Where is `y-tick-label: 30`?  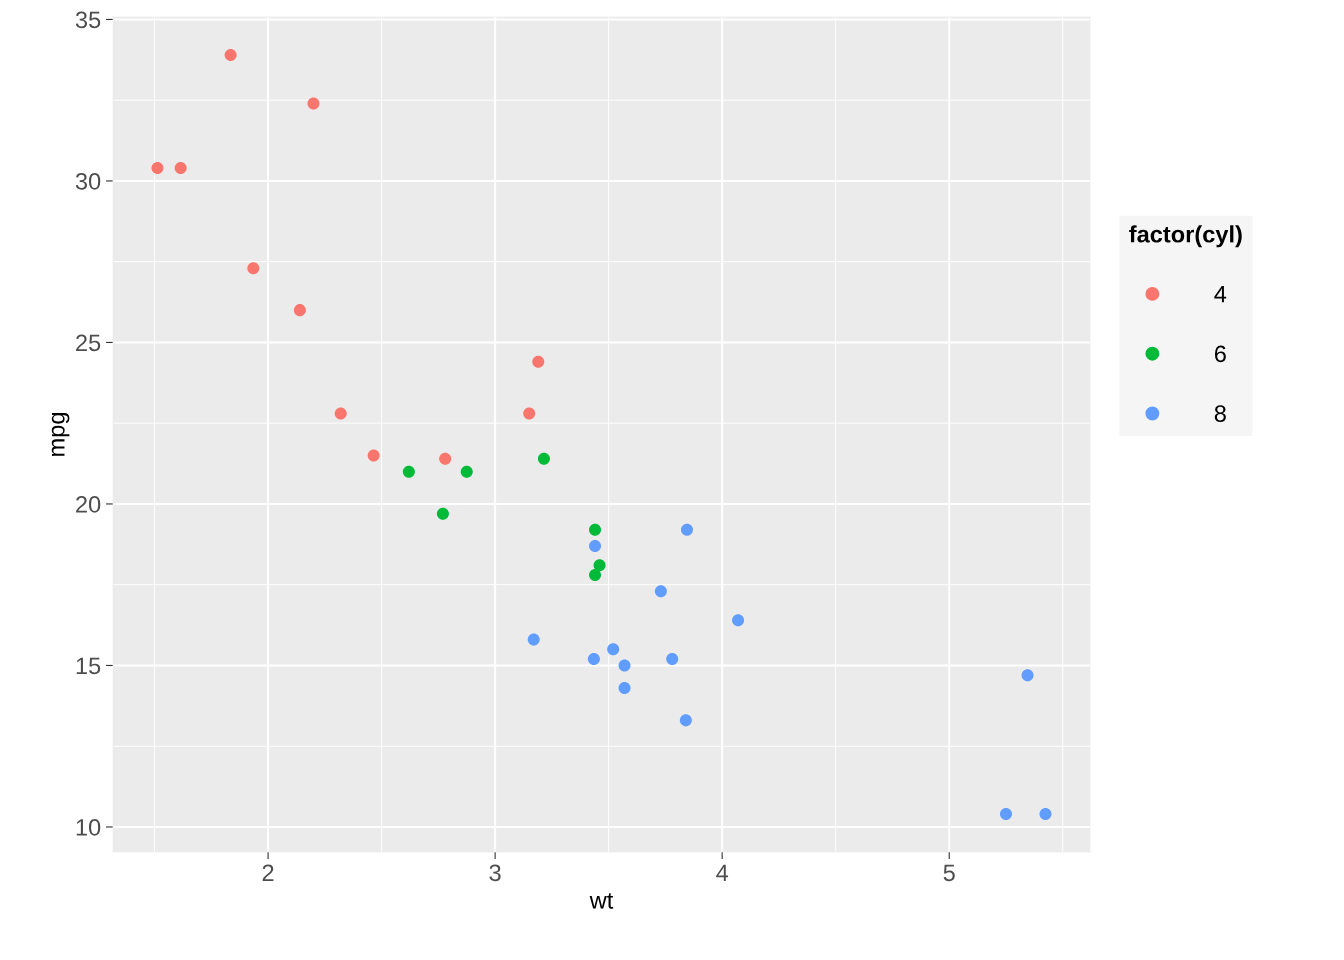 y-tick-label: 30 is located at coordinates (88, 181).